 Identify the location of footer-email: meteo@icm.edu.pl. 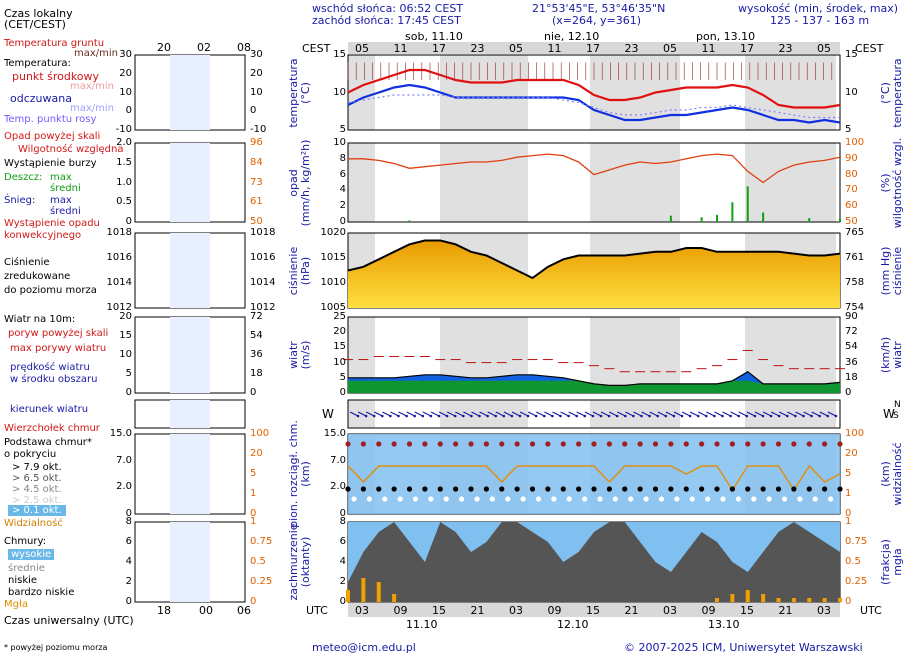
(364, 647).